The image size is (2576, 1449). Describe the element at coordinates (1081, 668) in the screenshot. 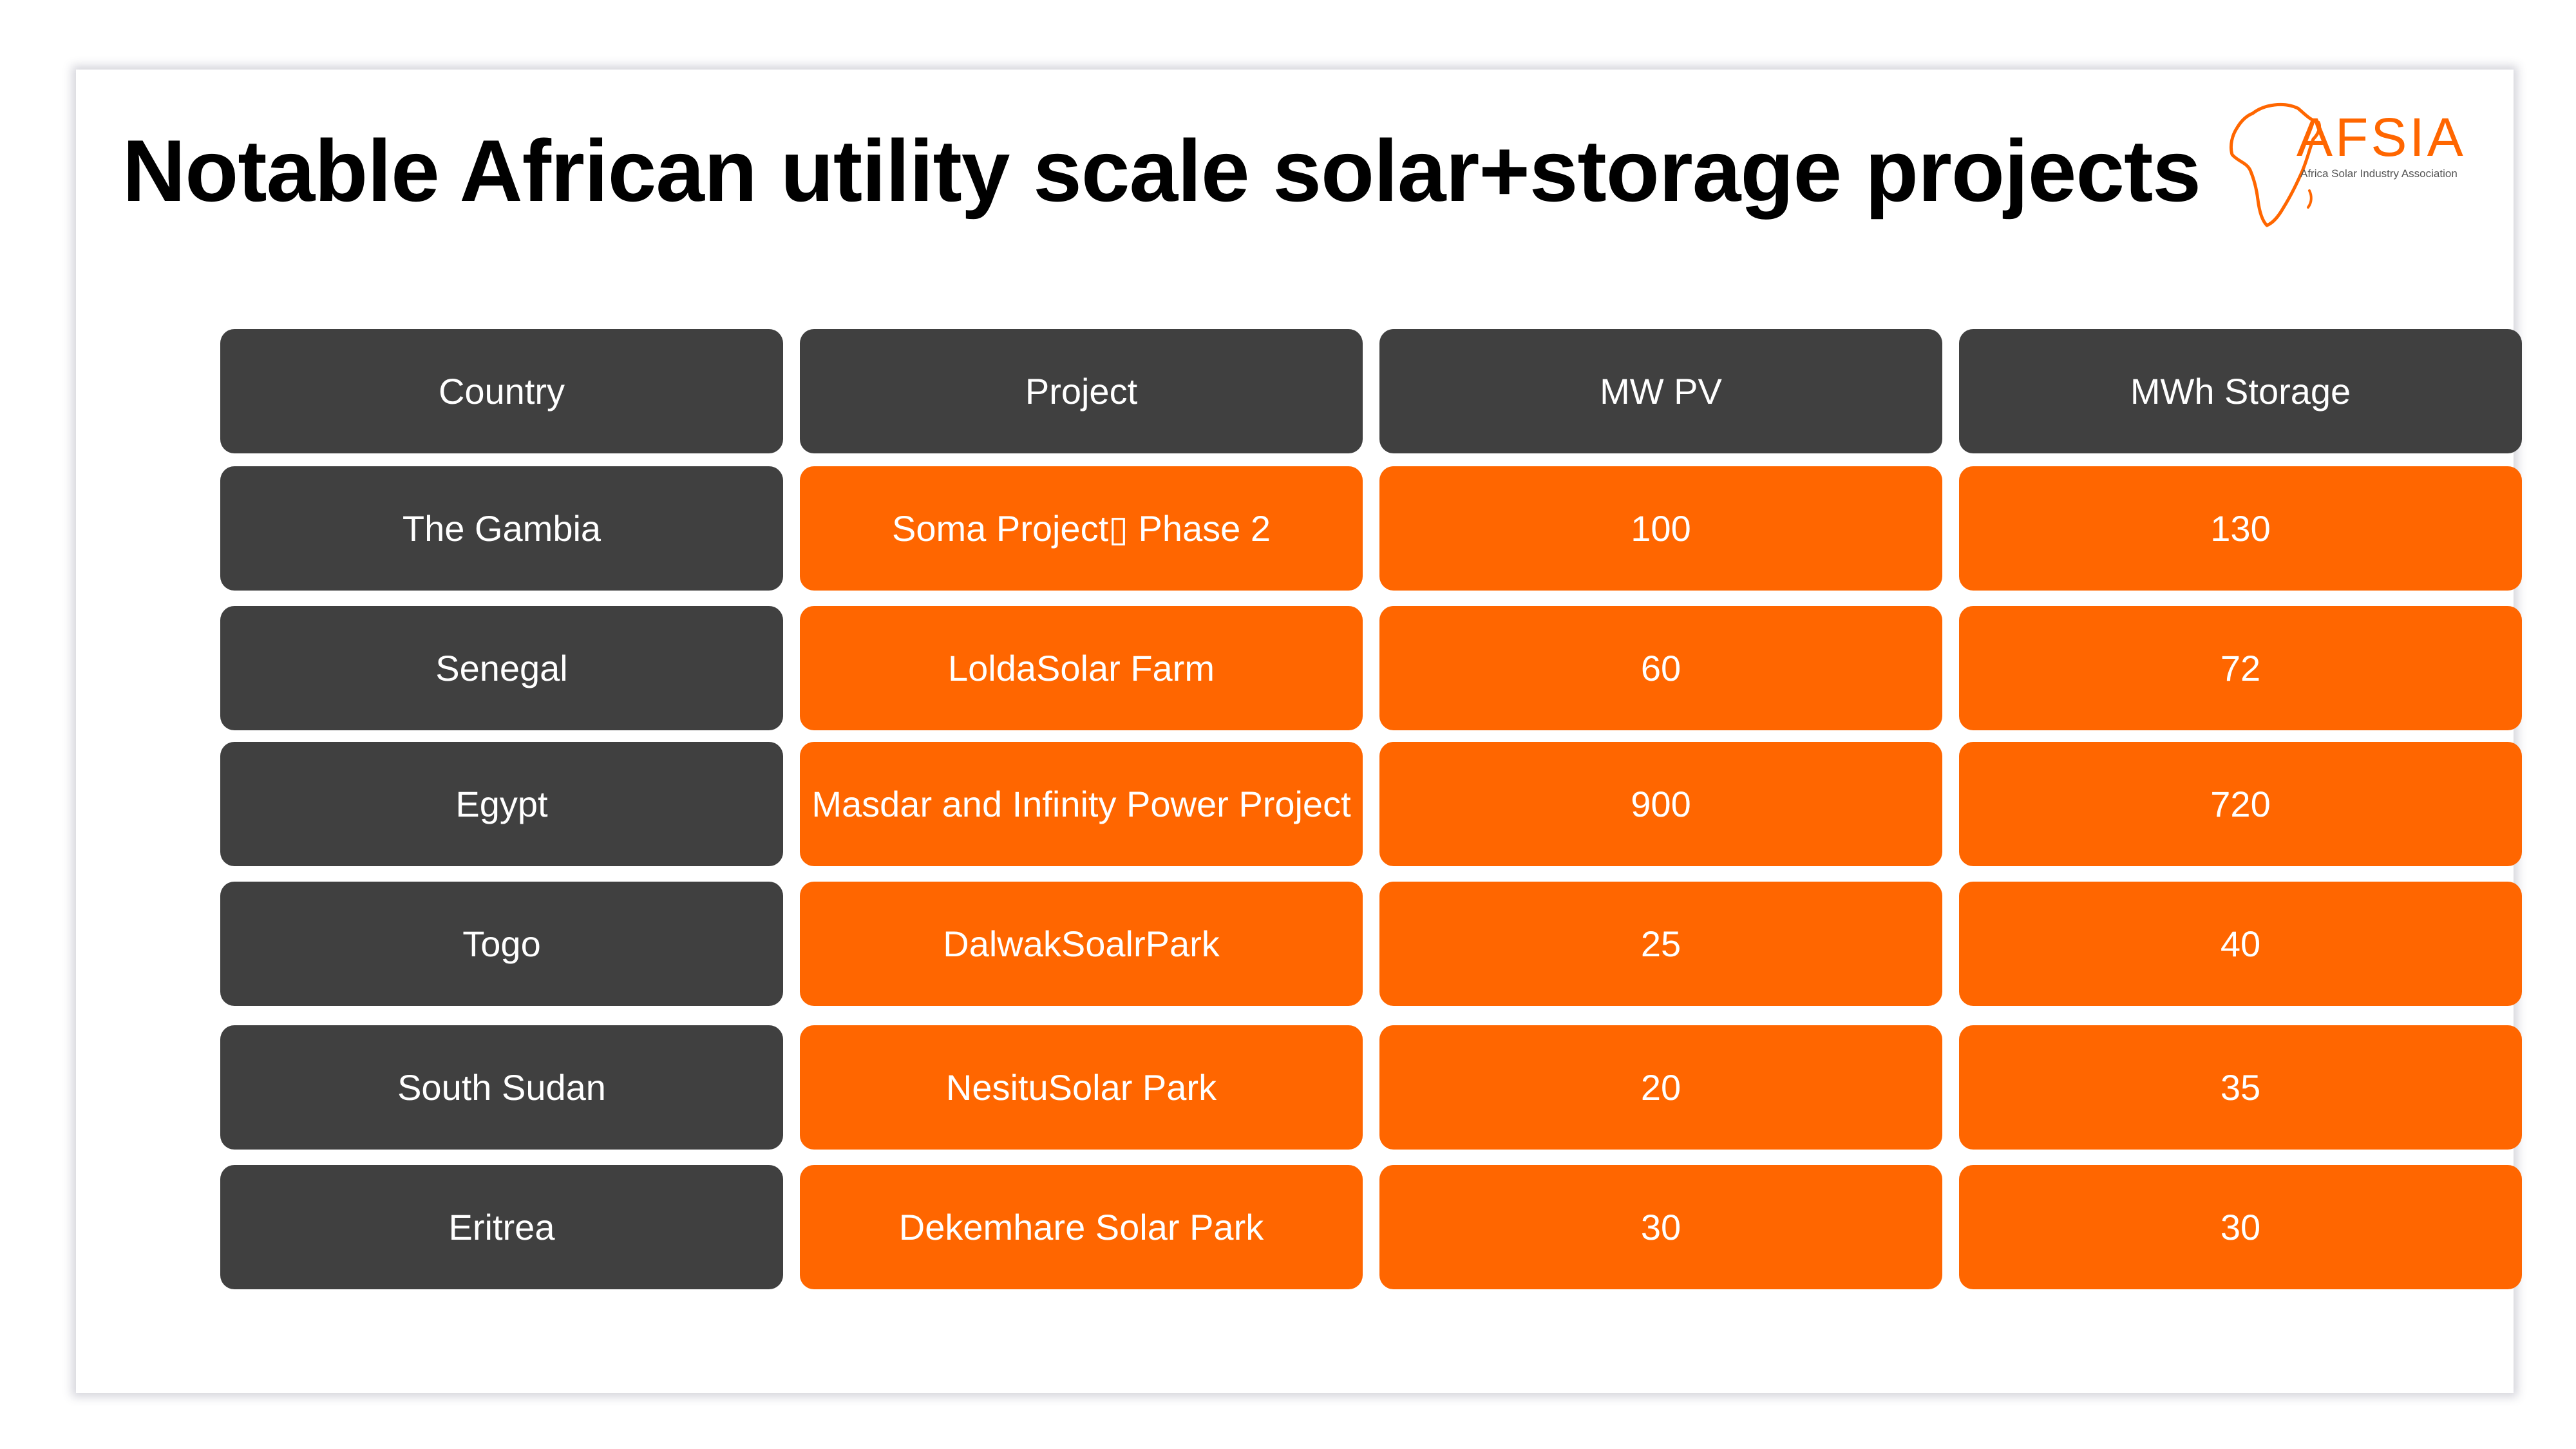

I see `project-cell: LoldaSolar Farm` at that location.